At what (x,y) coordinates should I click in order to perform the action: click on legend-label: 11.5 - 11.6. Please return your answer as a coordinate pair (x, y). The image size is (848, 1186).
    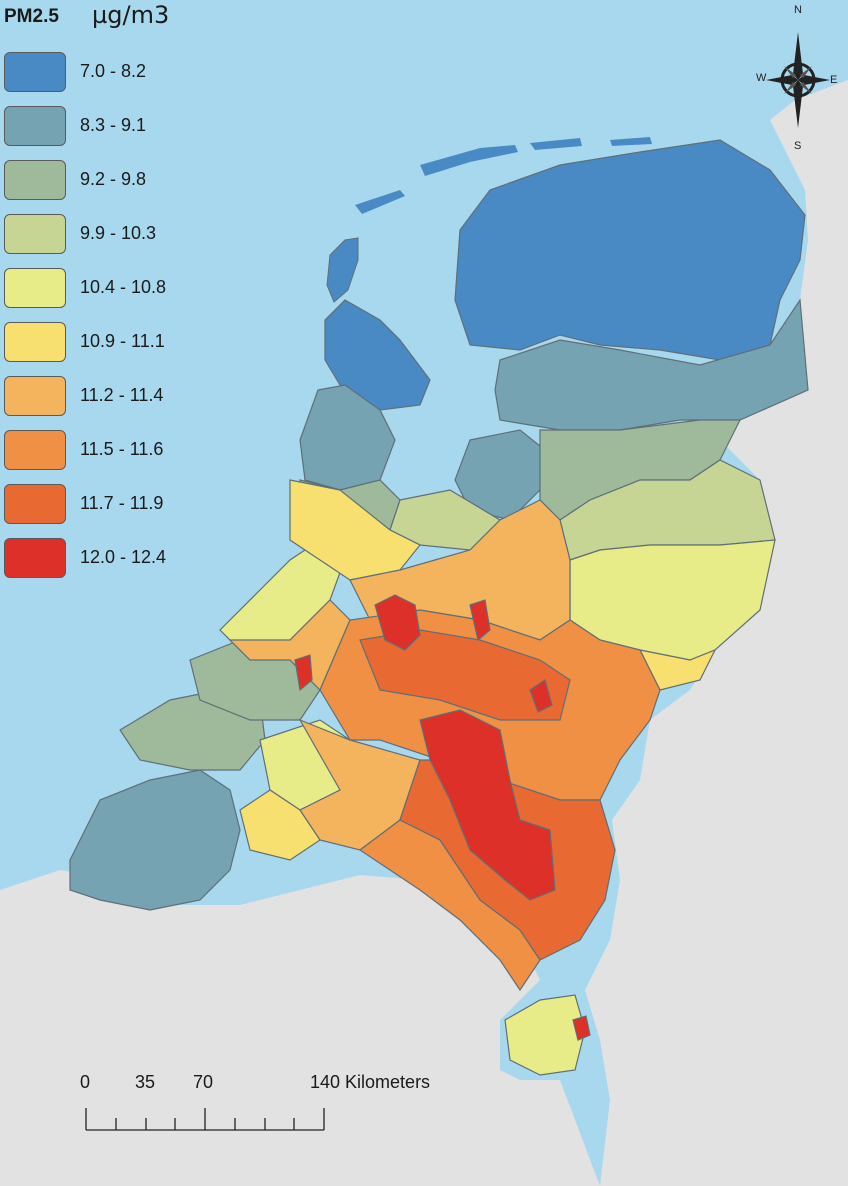
    Looking at the image, I should click on (122, 449).